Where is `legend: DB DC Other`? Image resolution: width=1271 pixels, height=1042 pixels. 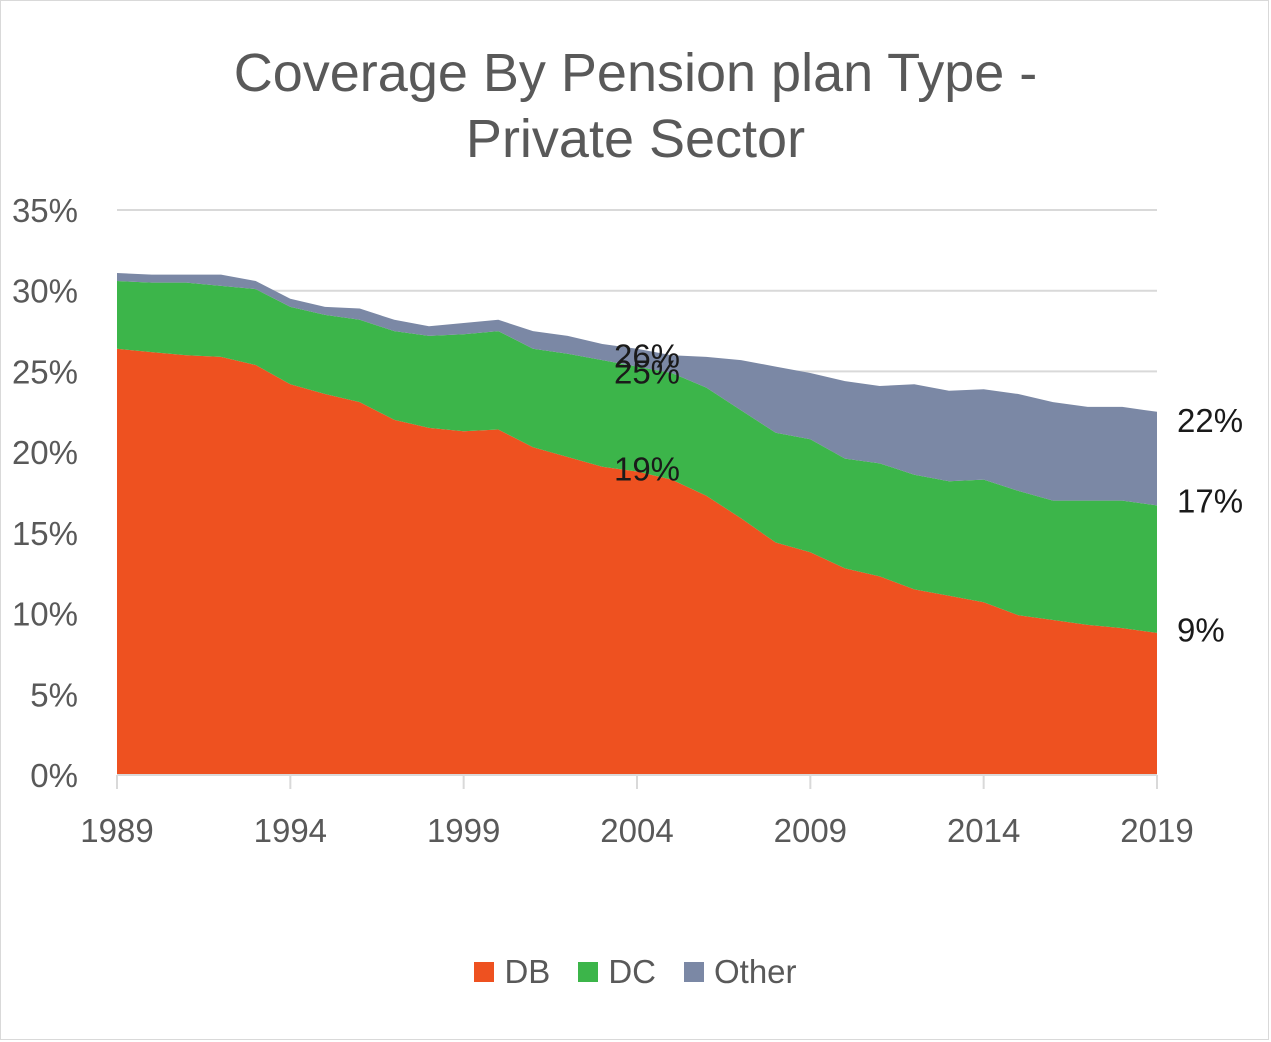
legend: DB DC Other is located at coordinates (635, 972).